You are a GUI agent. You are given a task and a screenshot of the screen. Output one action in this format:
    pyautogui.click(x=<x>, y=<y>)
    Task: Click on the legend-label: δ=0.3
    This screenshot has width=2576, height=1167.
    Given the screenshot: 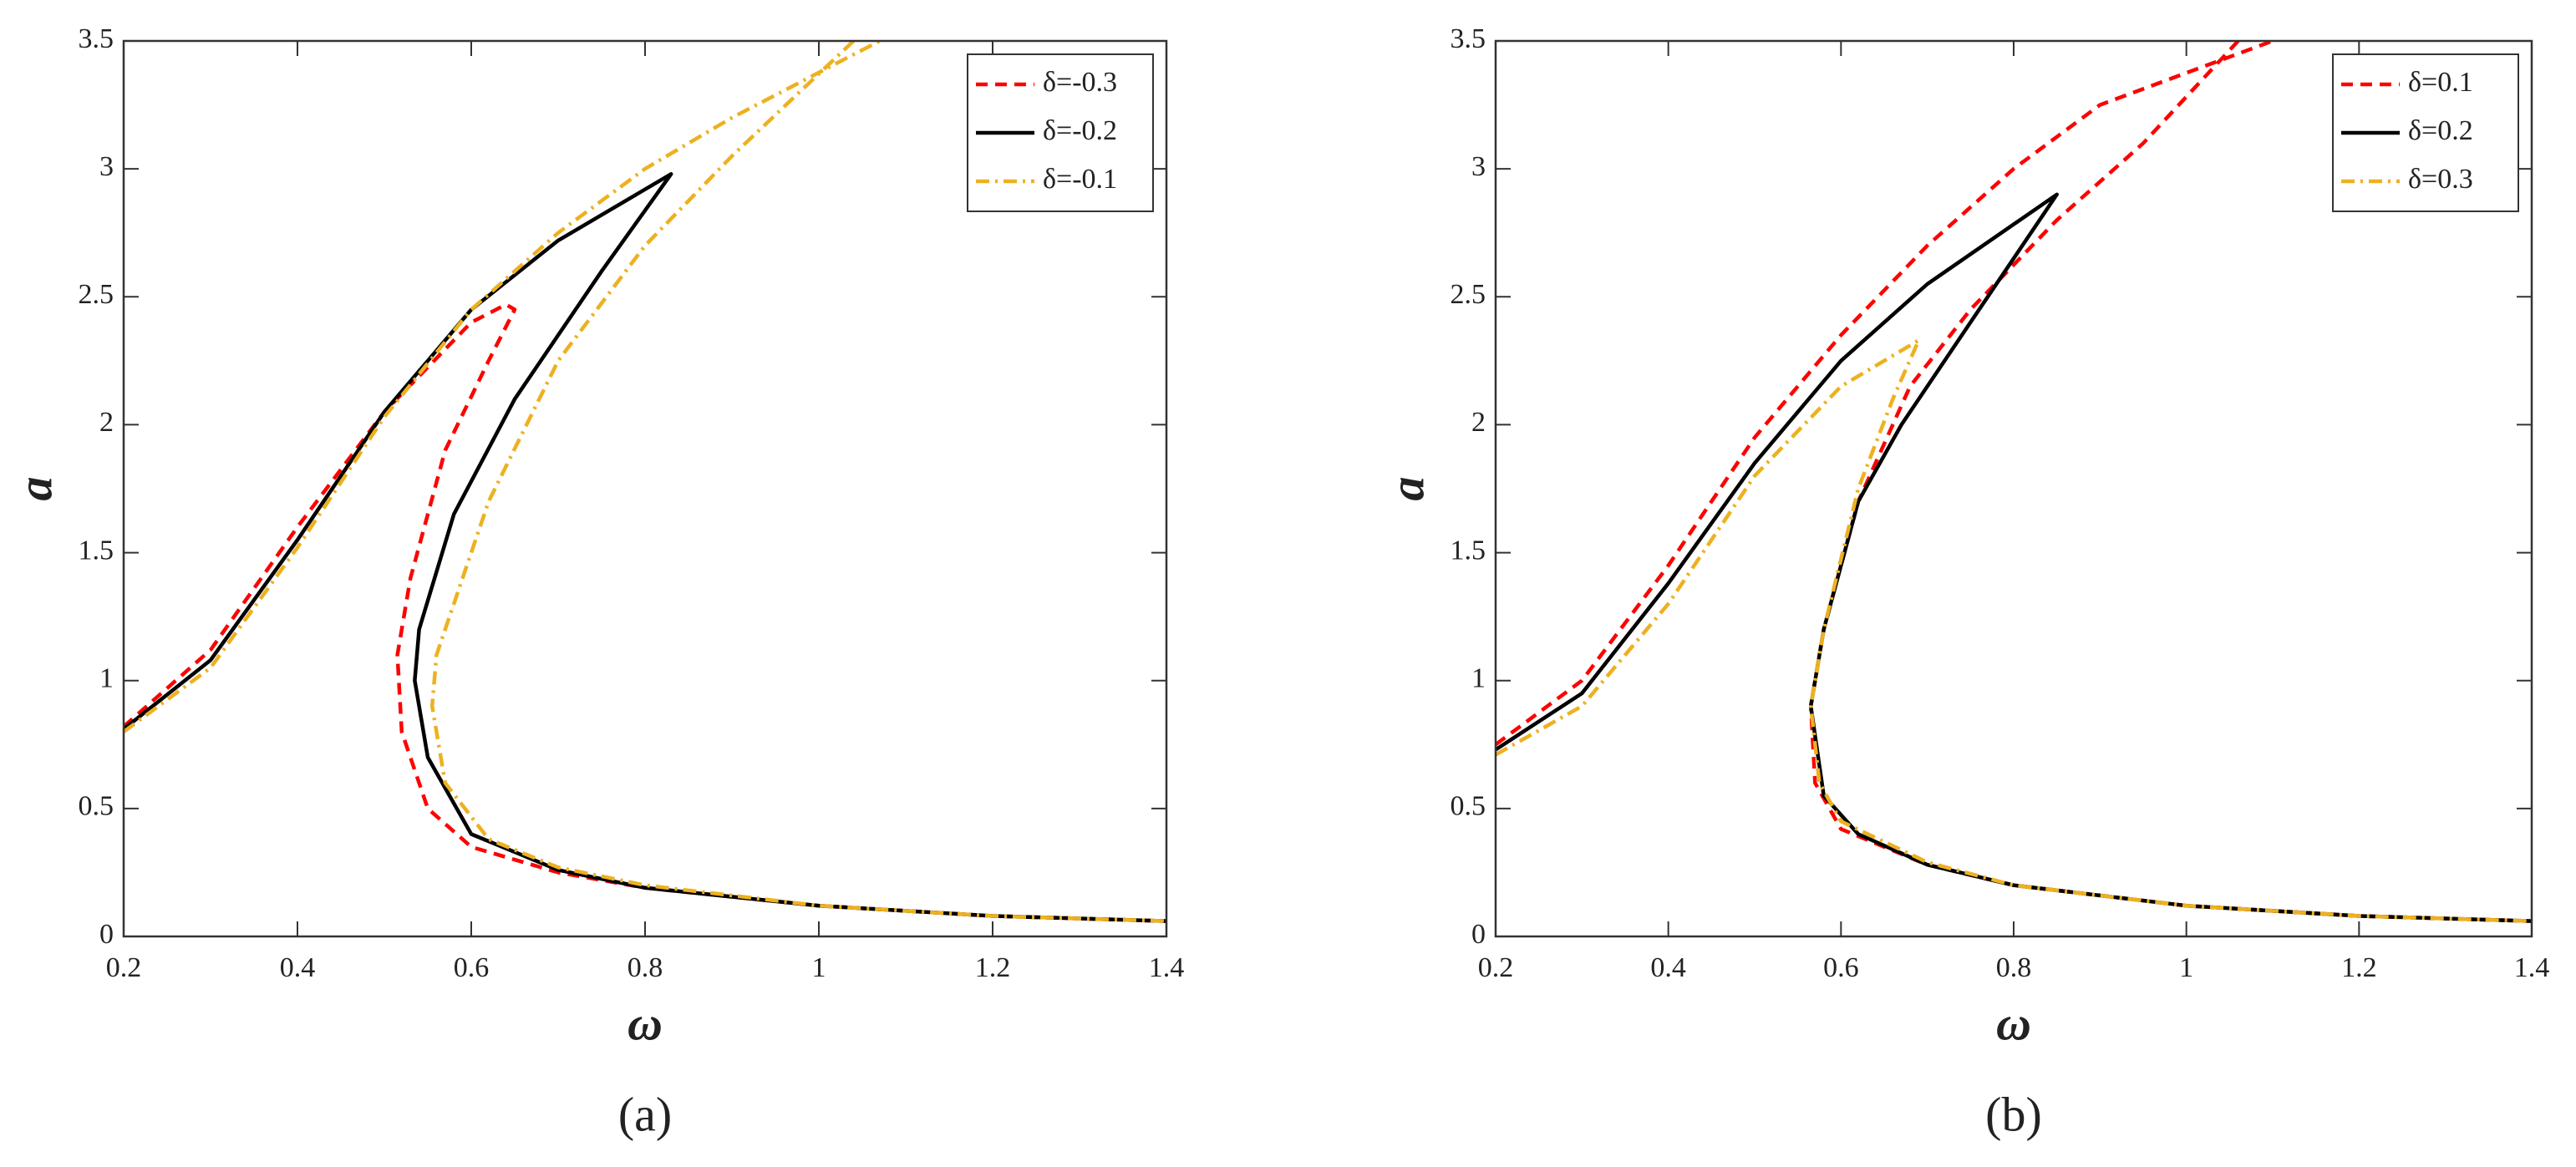 What is the action you would take?
    pyautogui.click(x=2440, y=179)
    